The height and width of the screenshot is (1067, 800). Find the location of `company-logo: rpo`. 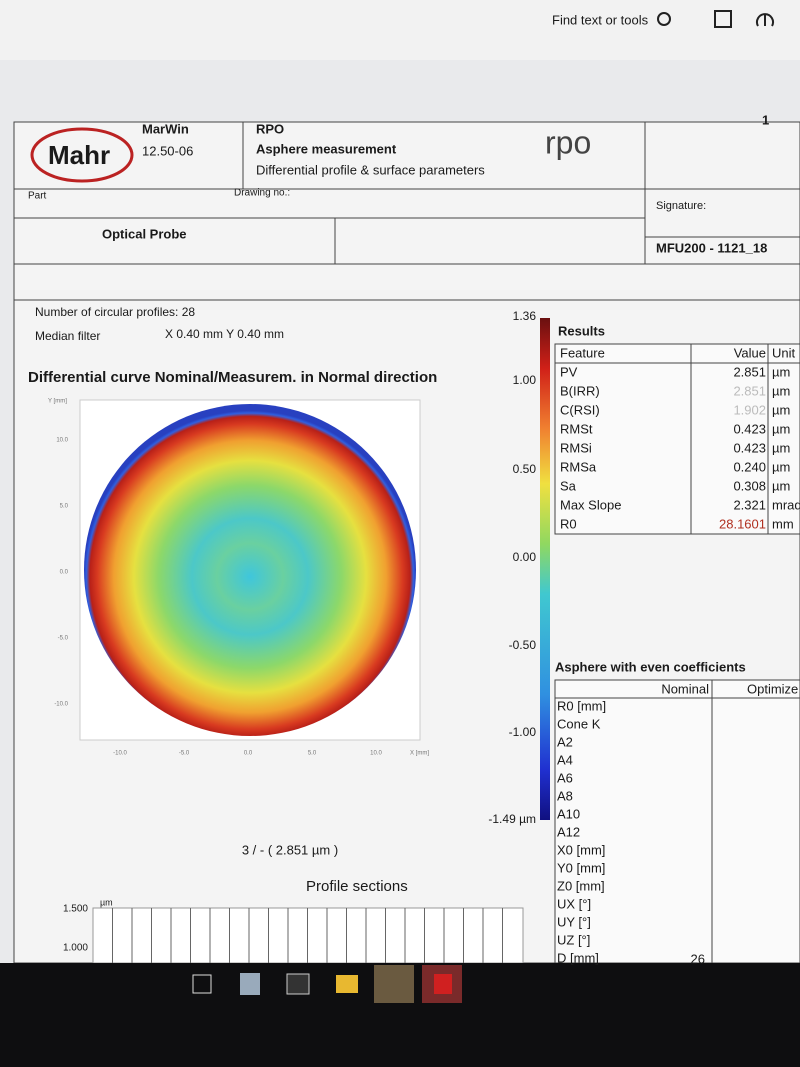

company-logo: rpo is located at coordinates (568, 142).